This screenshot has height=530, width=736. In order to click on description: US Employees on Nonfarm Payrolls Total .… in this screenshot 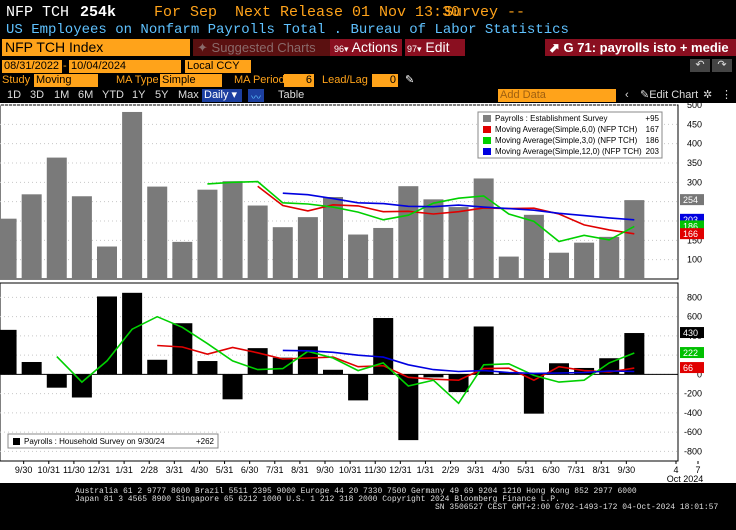, I will do `click(287, 30)`.